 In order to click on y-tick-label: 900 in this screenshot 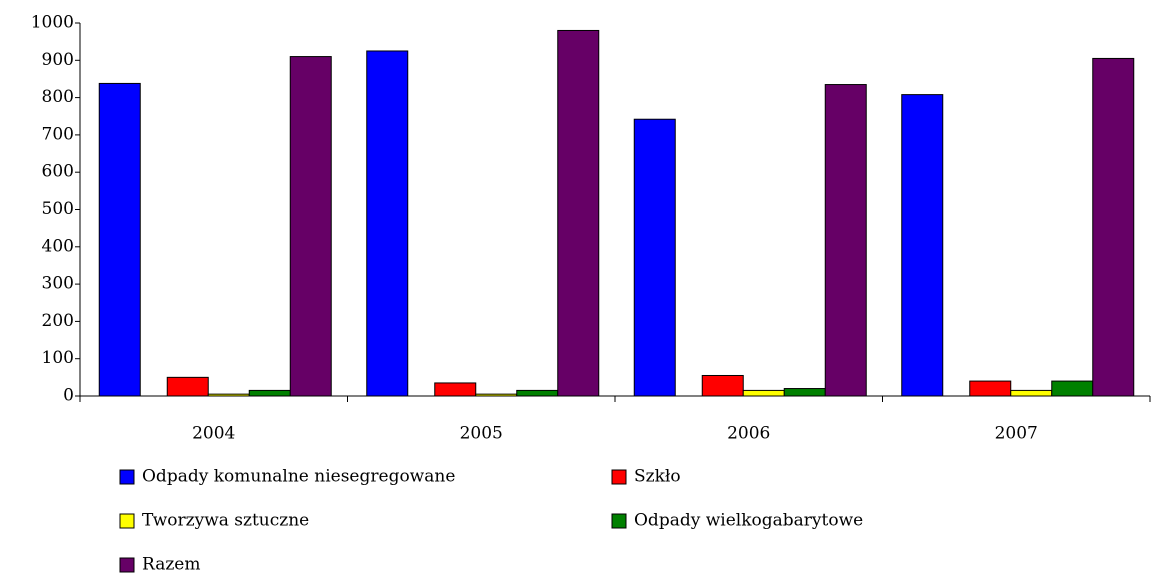, I will do `click(58, 60)`.